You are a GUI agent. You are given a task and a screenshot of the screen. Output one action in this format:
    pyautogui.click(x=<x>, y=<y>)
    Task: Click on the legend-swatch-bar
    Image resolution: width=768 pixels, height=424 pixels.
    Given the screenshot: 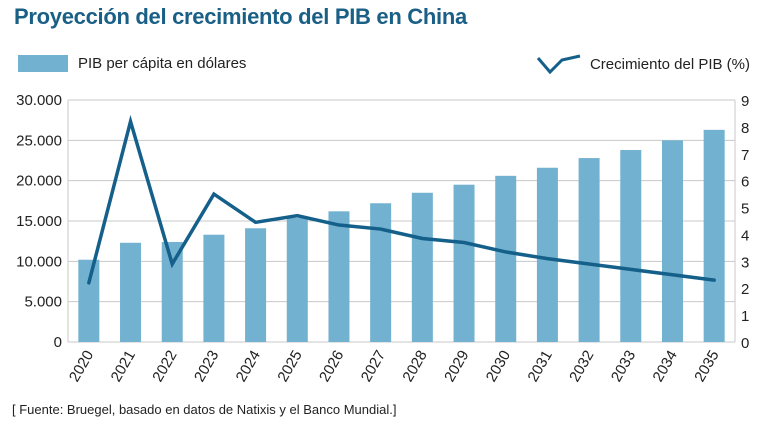 What is the action you would take?
    pyautogui.click(x=43, y=63)
    